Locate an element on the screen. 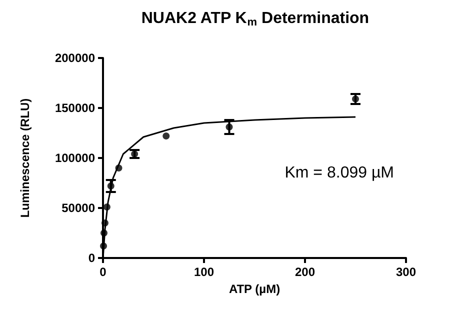  y-tick-label: 150000 is located at coordinates (75, 108).